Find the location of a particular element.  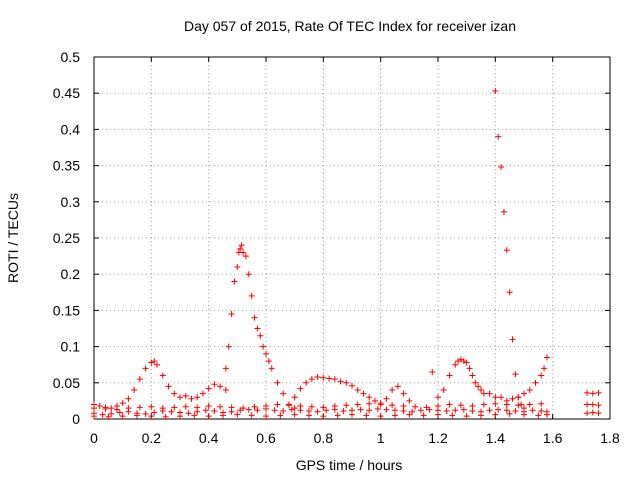

x-tick-label: 1.6 is located at coordinates (553, 438).